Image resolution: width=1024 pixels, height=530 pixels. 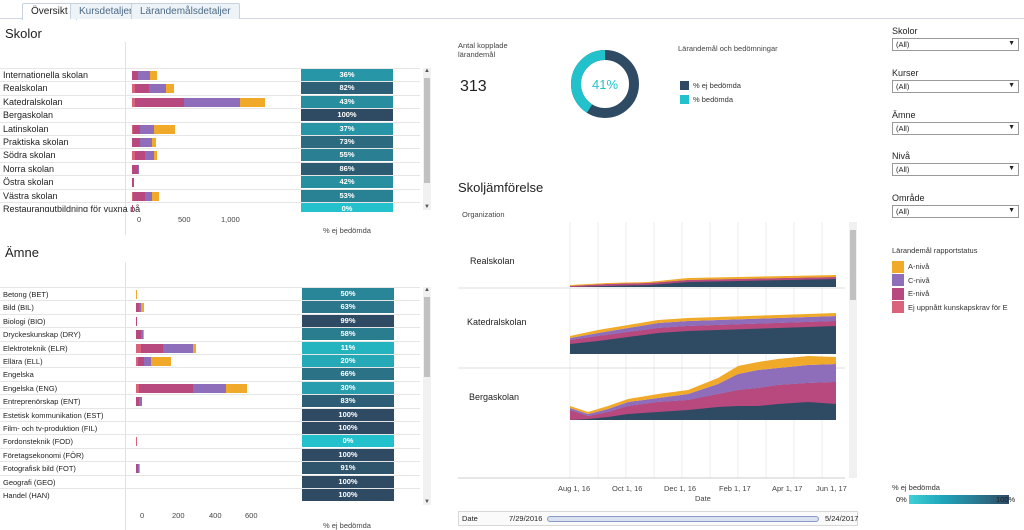 I want to click on table-row: Bild (BIL) 63%, so click(x=210, y=307).